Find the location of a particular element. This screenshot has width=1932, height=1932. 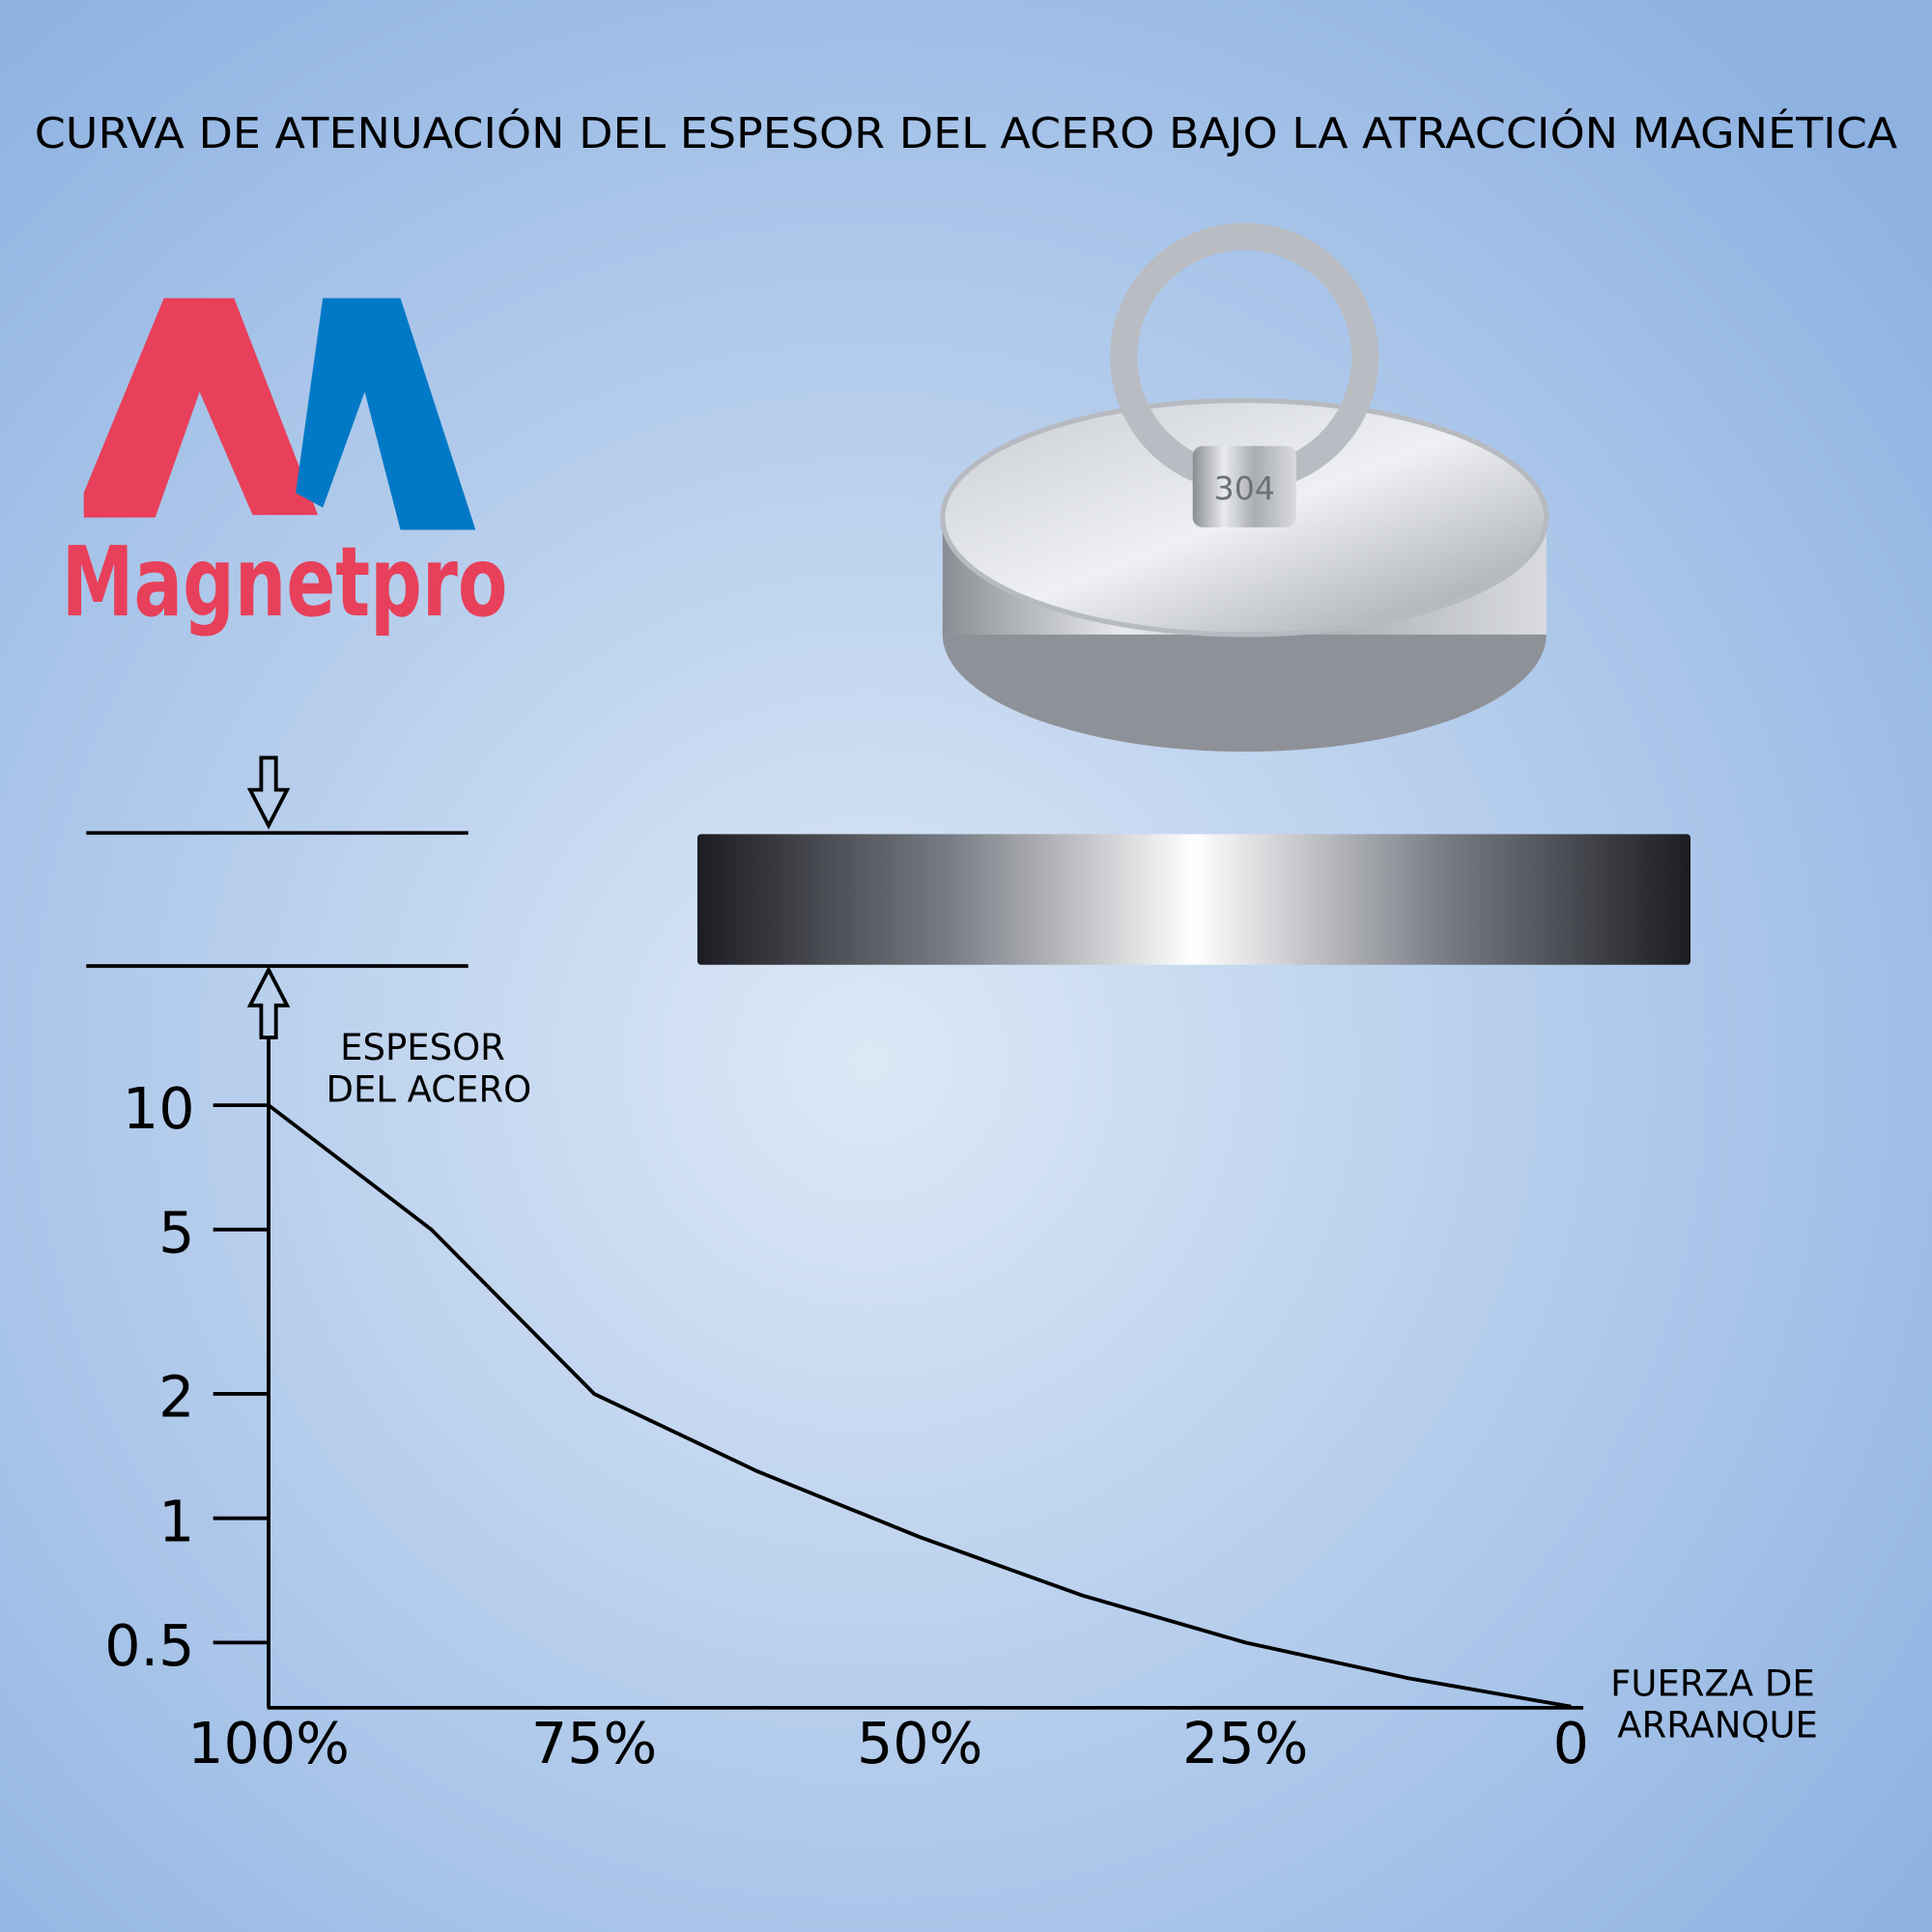

x-tick-label: 100% is located at coordinates (268, 1743).